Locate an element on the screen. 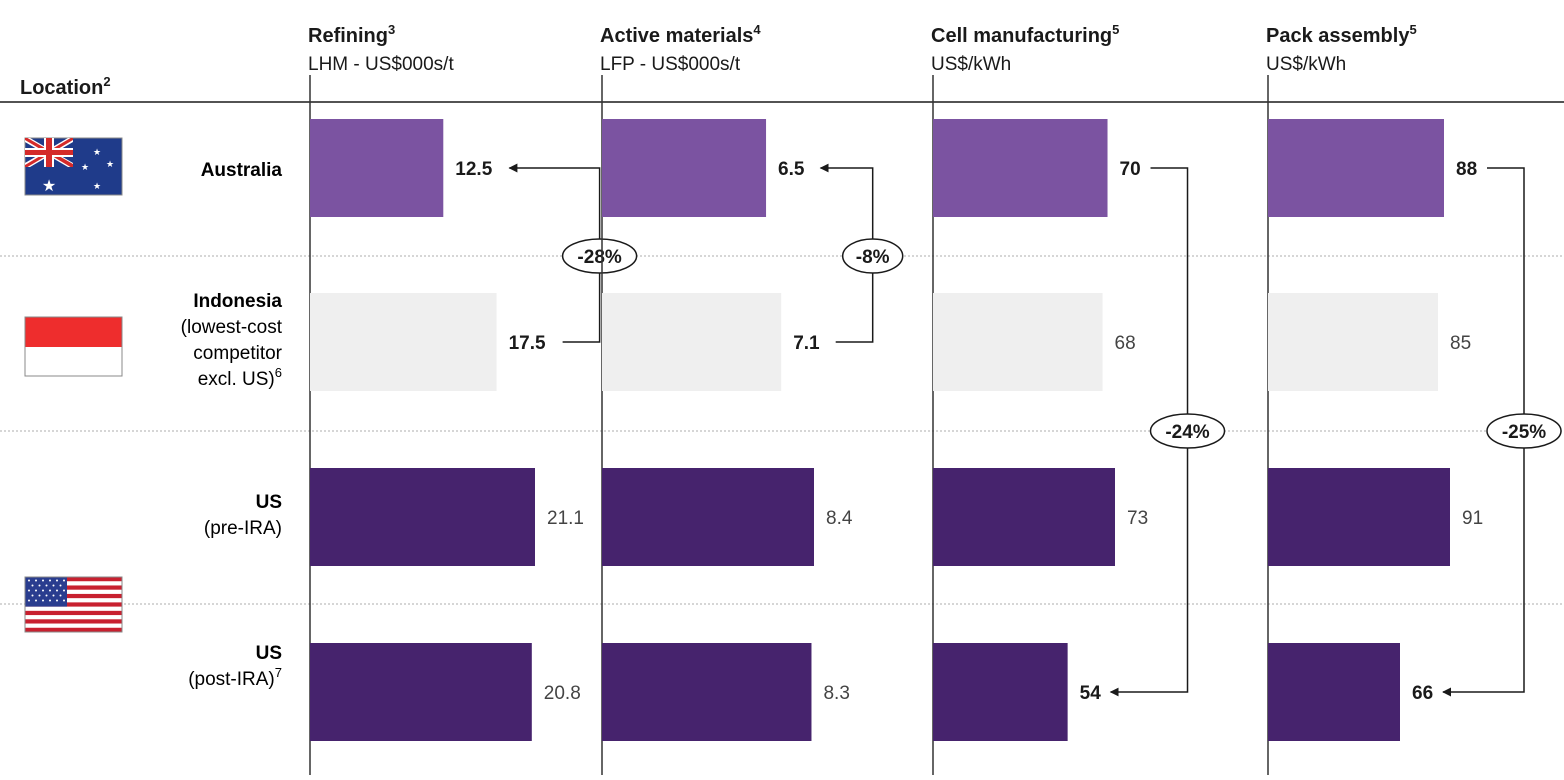 This screenshot has width=1564, height=780. data-label: 7.1 is located at coordinates (806, 343).